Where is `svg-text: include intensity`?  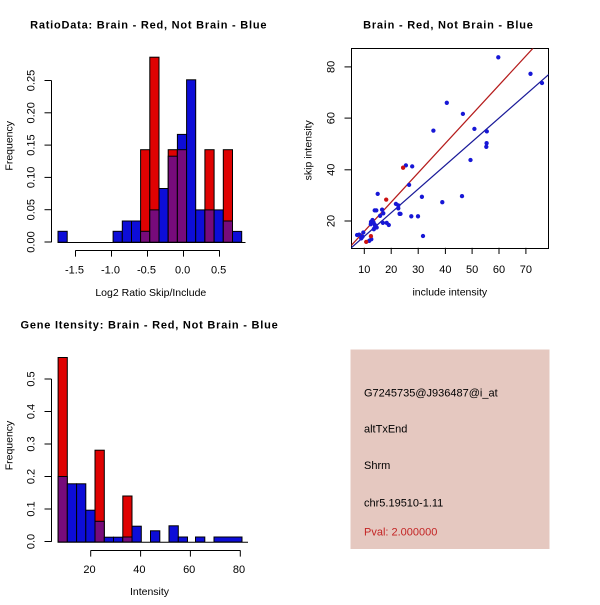
svg-text: include intensity is located at coordinates (449, 293).